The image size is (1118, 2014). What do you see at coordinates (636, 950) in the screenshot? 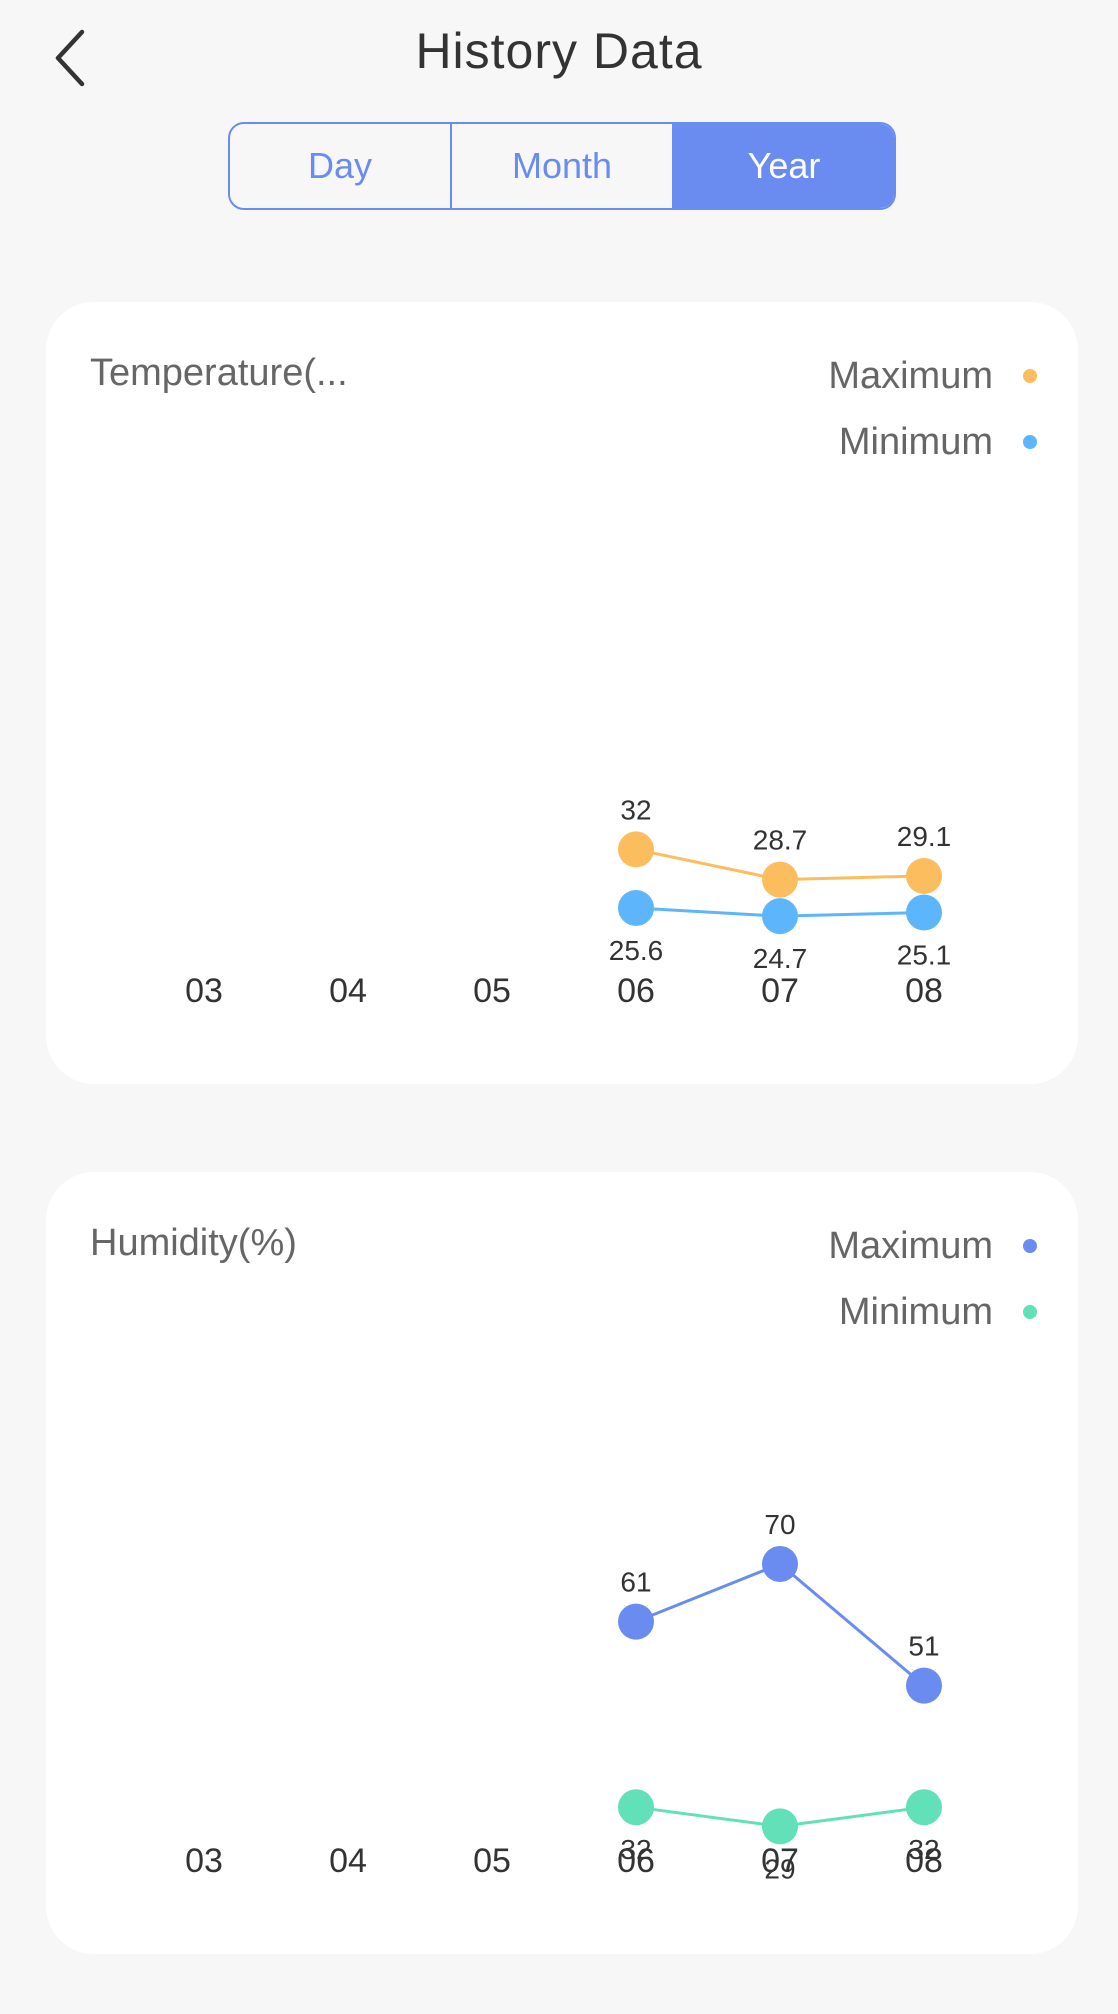
I see `data-label: 25.6` at bounding box center [636, 950].